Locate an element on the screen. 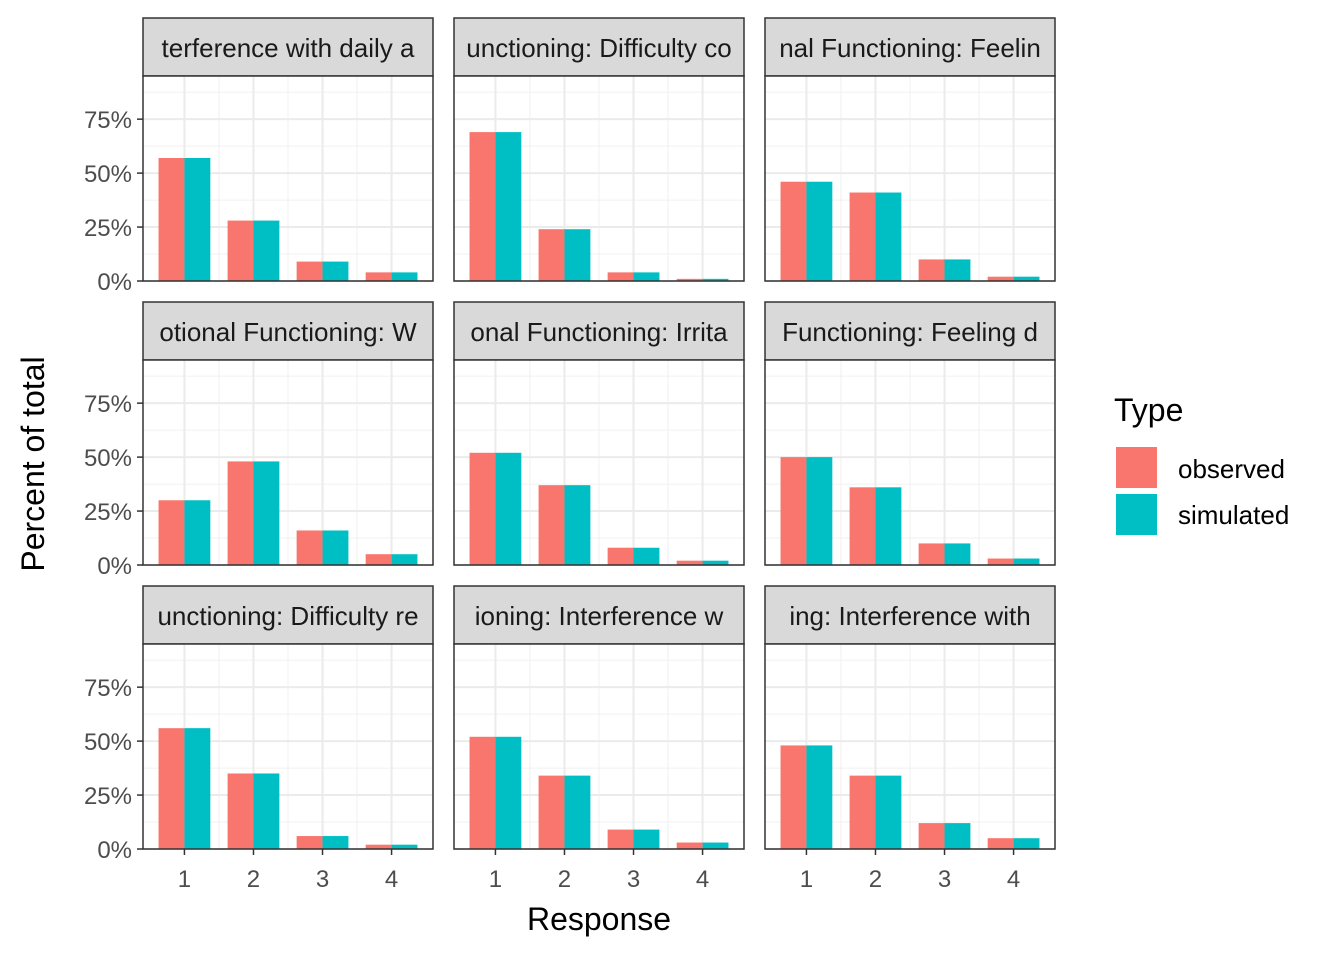 This screenshot has height=960, width=1344. x-tick-label: 2 is located at coordinates (875, 879).